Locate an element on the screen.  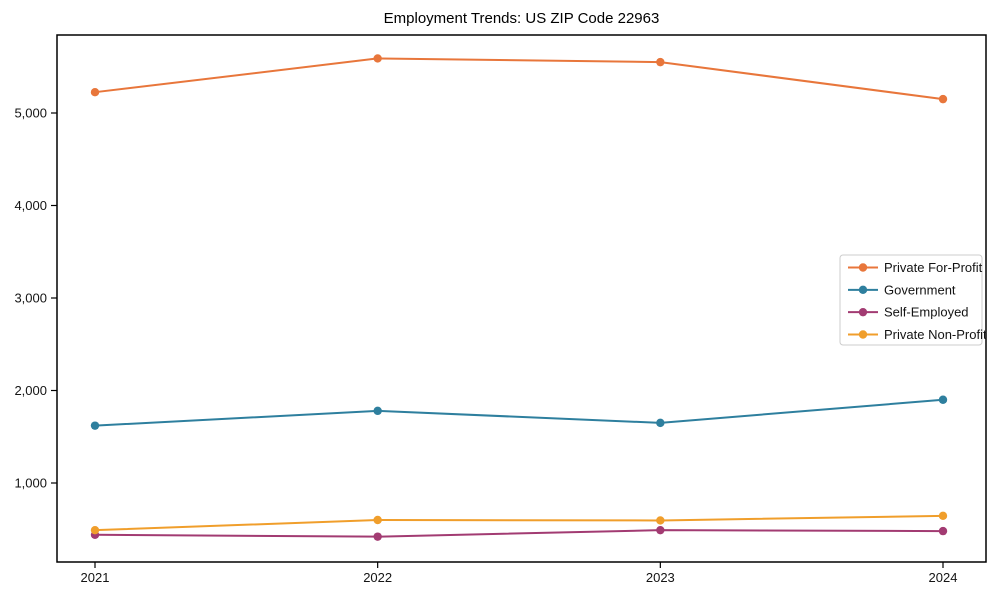
legend-label: Private Non-Profit is located at coordinates (935, 334).